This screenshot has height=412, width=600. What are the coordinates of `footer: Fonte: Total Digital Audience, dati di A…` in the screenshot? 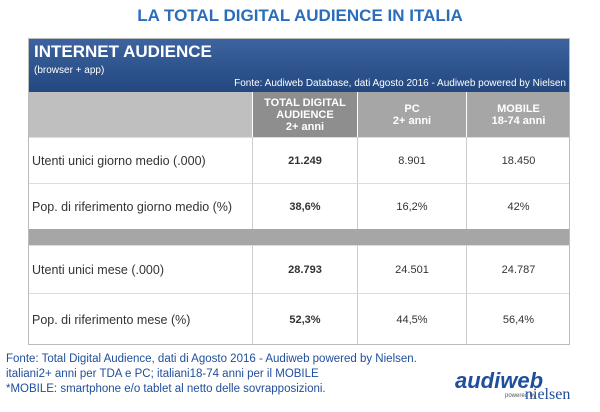 It's located at (211, 374).